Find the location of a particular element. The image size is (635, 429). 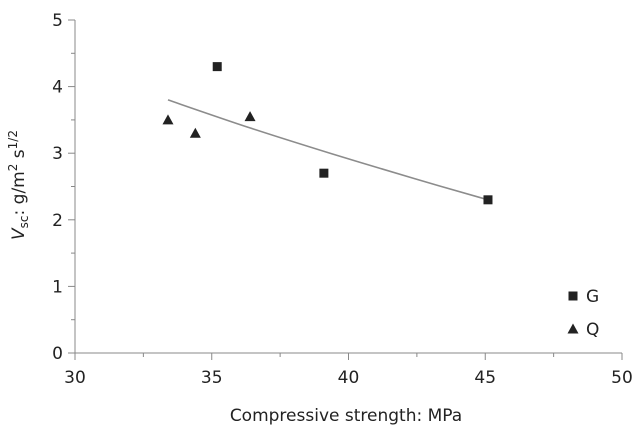

legend: GQ is located at coordinates (583, 313).